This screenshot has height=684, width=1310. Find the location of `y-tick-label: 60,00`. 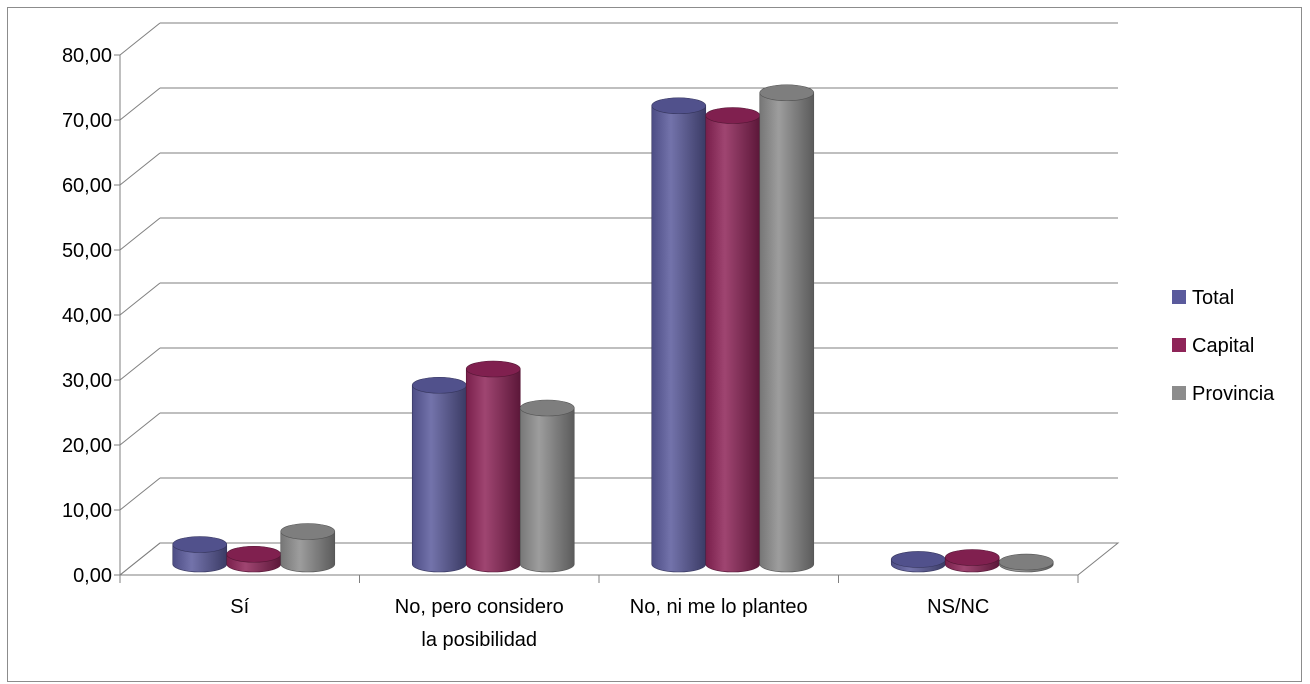

y-tick-label: 60,00 is located at coordinates (87, 186).